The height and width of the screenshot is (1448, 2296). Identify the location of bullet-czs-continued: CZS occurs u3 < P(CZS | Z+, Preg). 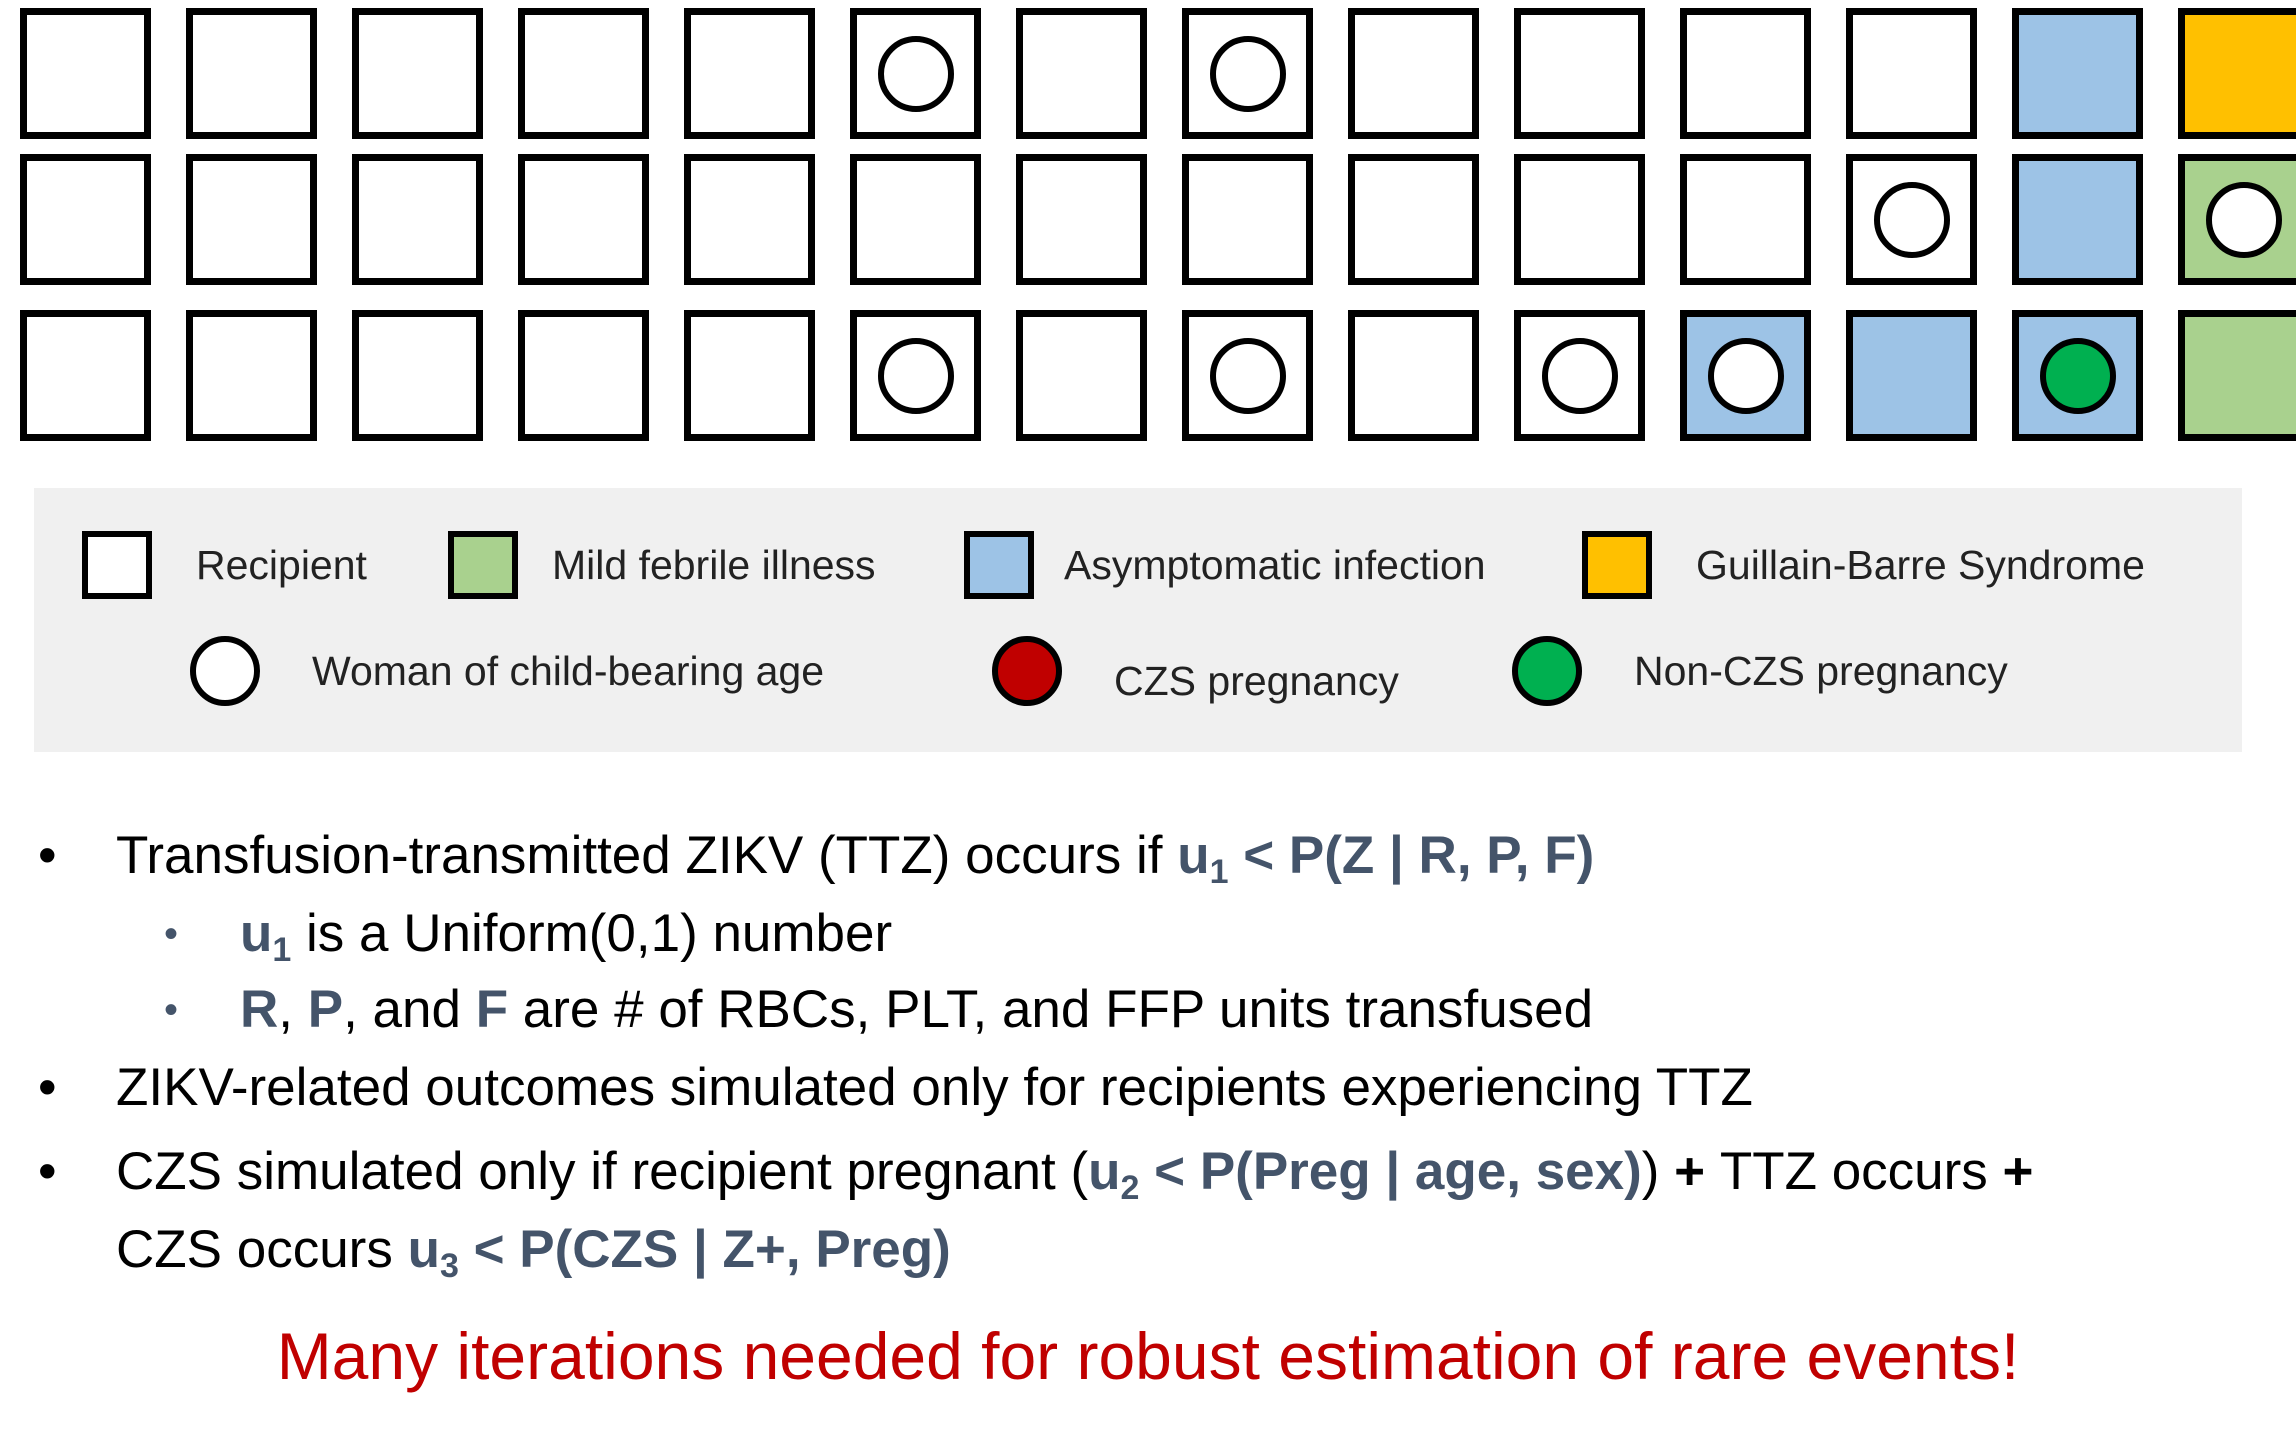
(533, 1258).